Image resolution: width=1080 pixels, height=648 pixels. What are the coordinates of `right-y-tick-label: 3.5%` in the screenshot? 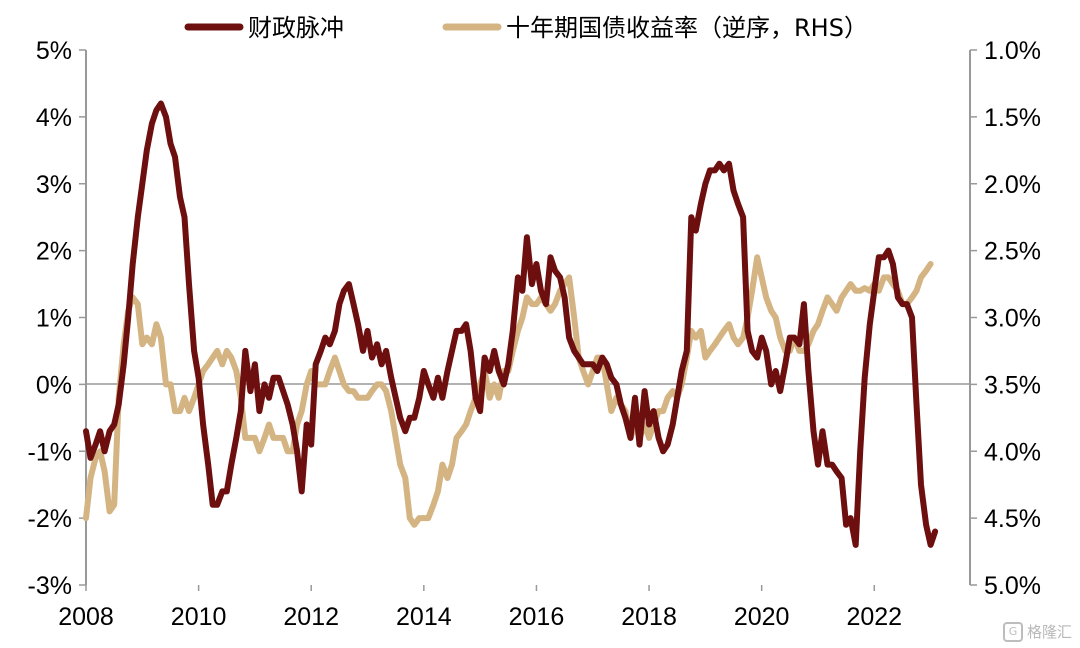 It's located at (1012, 385).